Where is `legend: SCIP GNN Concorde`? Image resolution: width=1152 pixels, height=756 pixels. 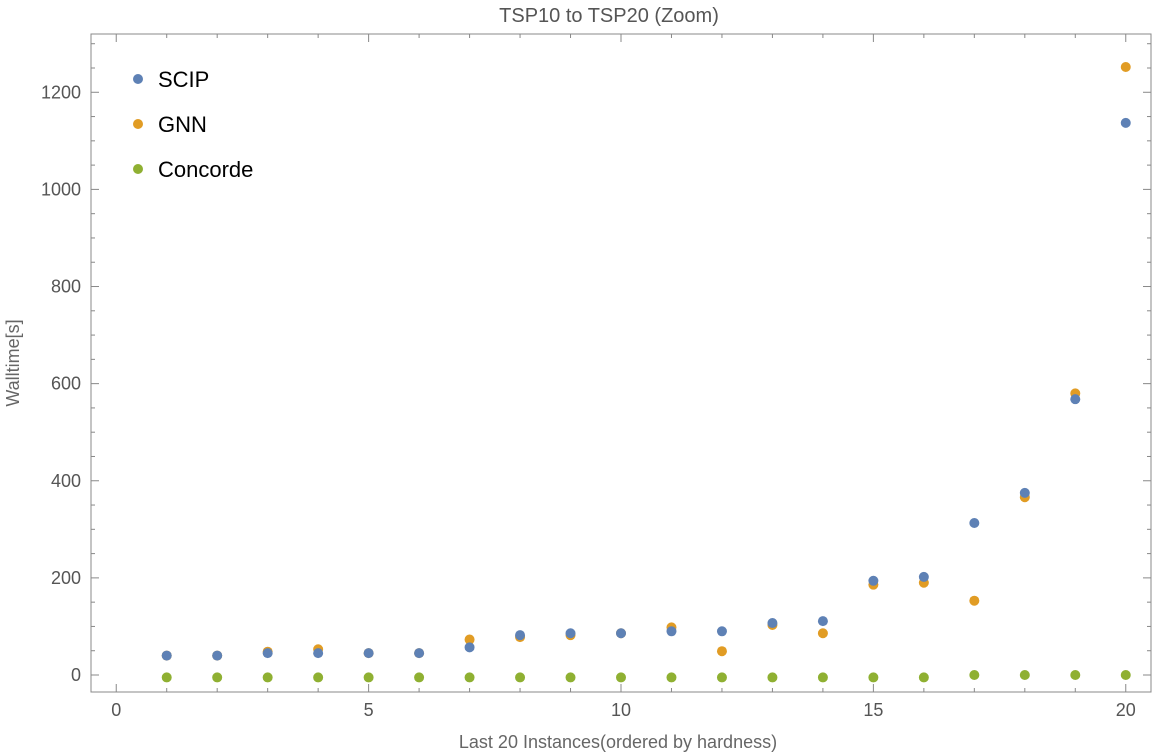
legend: SCIP GNN Concorde is located at coordinates (193, 124).